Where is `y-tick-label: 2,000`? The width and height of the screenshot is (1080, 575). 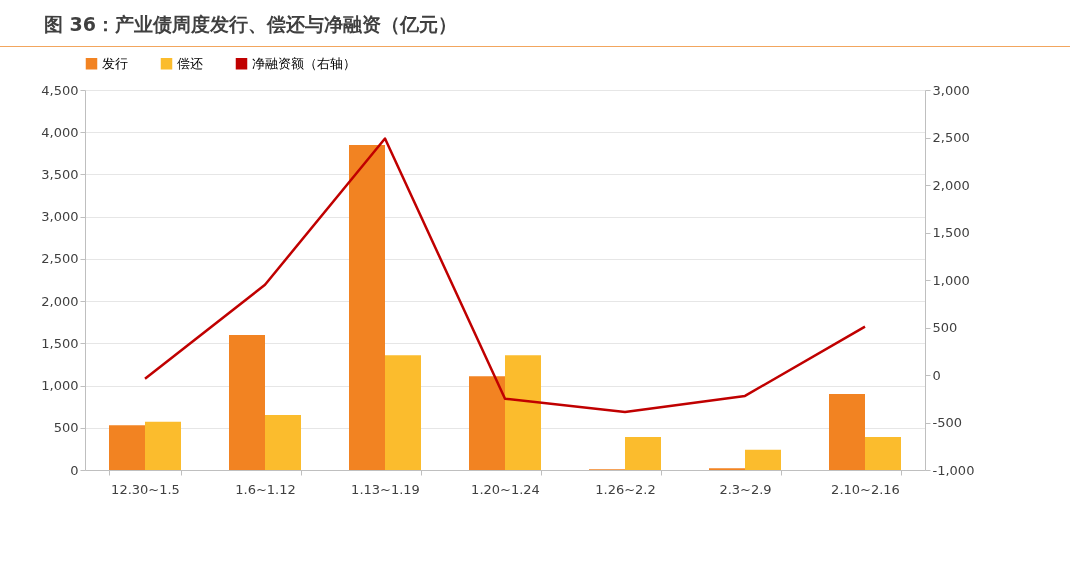
y-tick-label: 2,000 is located at coordinates (60, 301).